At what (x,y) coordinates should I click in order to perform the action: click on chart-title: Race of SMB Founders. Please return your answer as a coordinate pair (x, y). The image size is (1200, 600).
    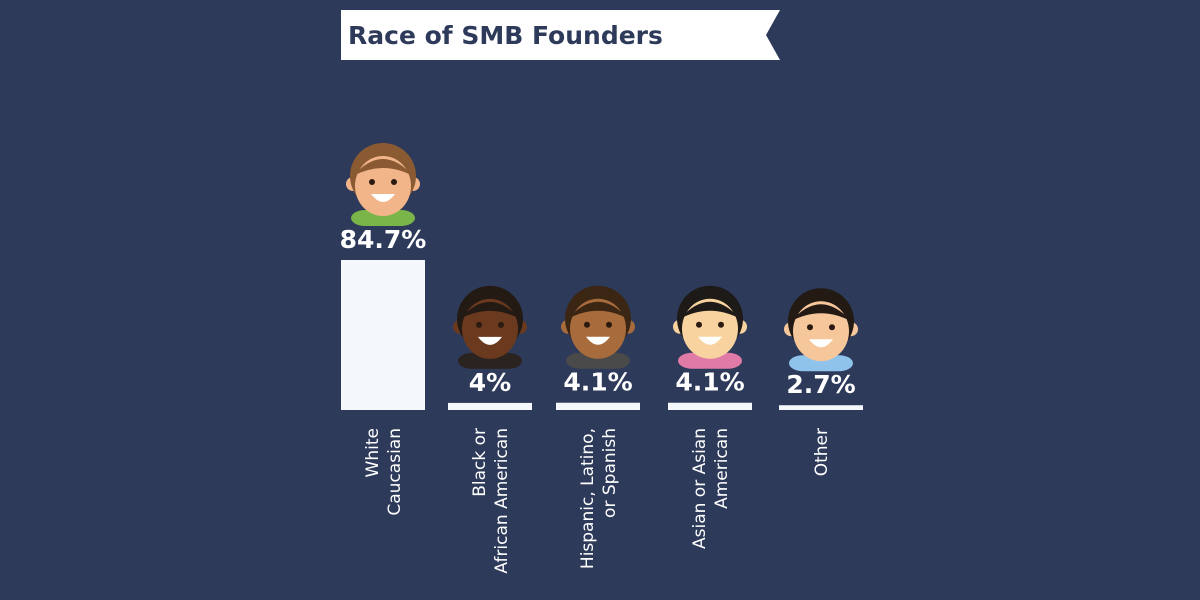
    Looking at the image, I should click on (505, 35).